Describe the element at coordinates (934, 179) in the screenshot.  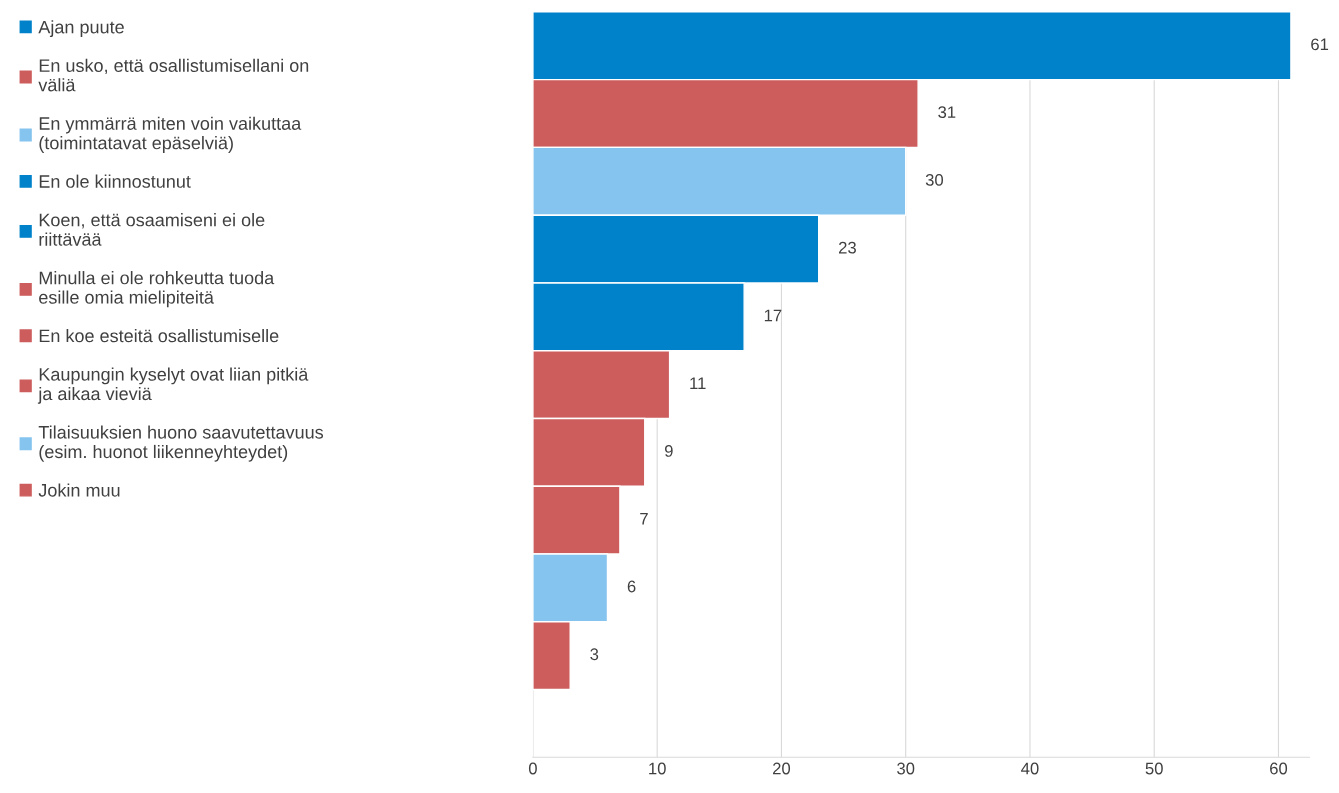
I see `data-label: 30` at that location.